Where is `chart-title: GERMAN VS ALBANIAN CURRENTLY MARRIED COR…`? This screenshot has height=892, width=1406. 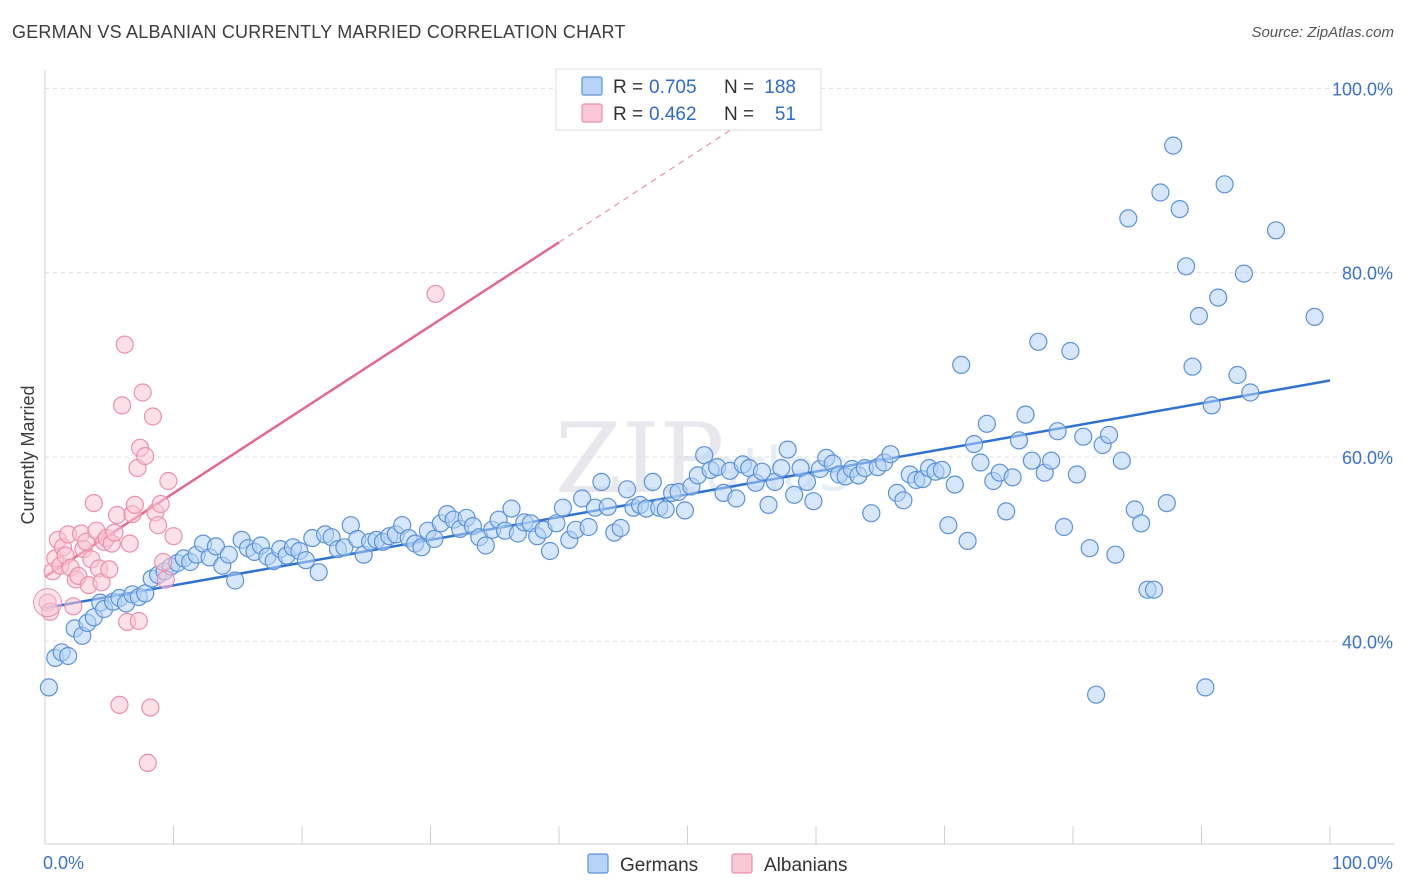 chart-title: GERMAN VS ALBANIAN CURRENTLY MARRIED COR… is located at coordinates (319, 32).